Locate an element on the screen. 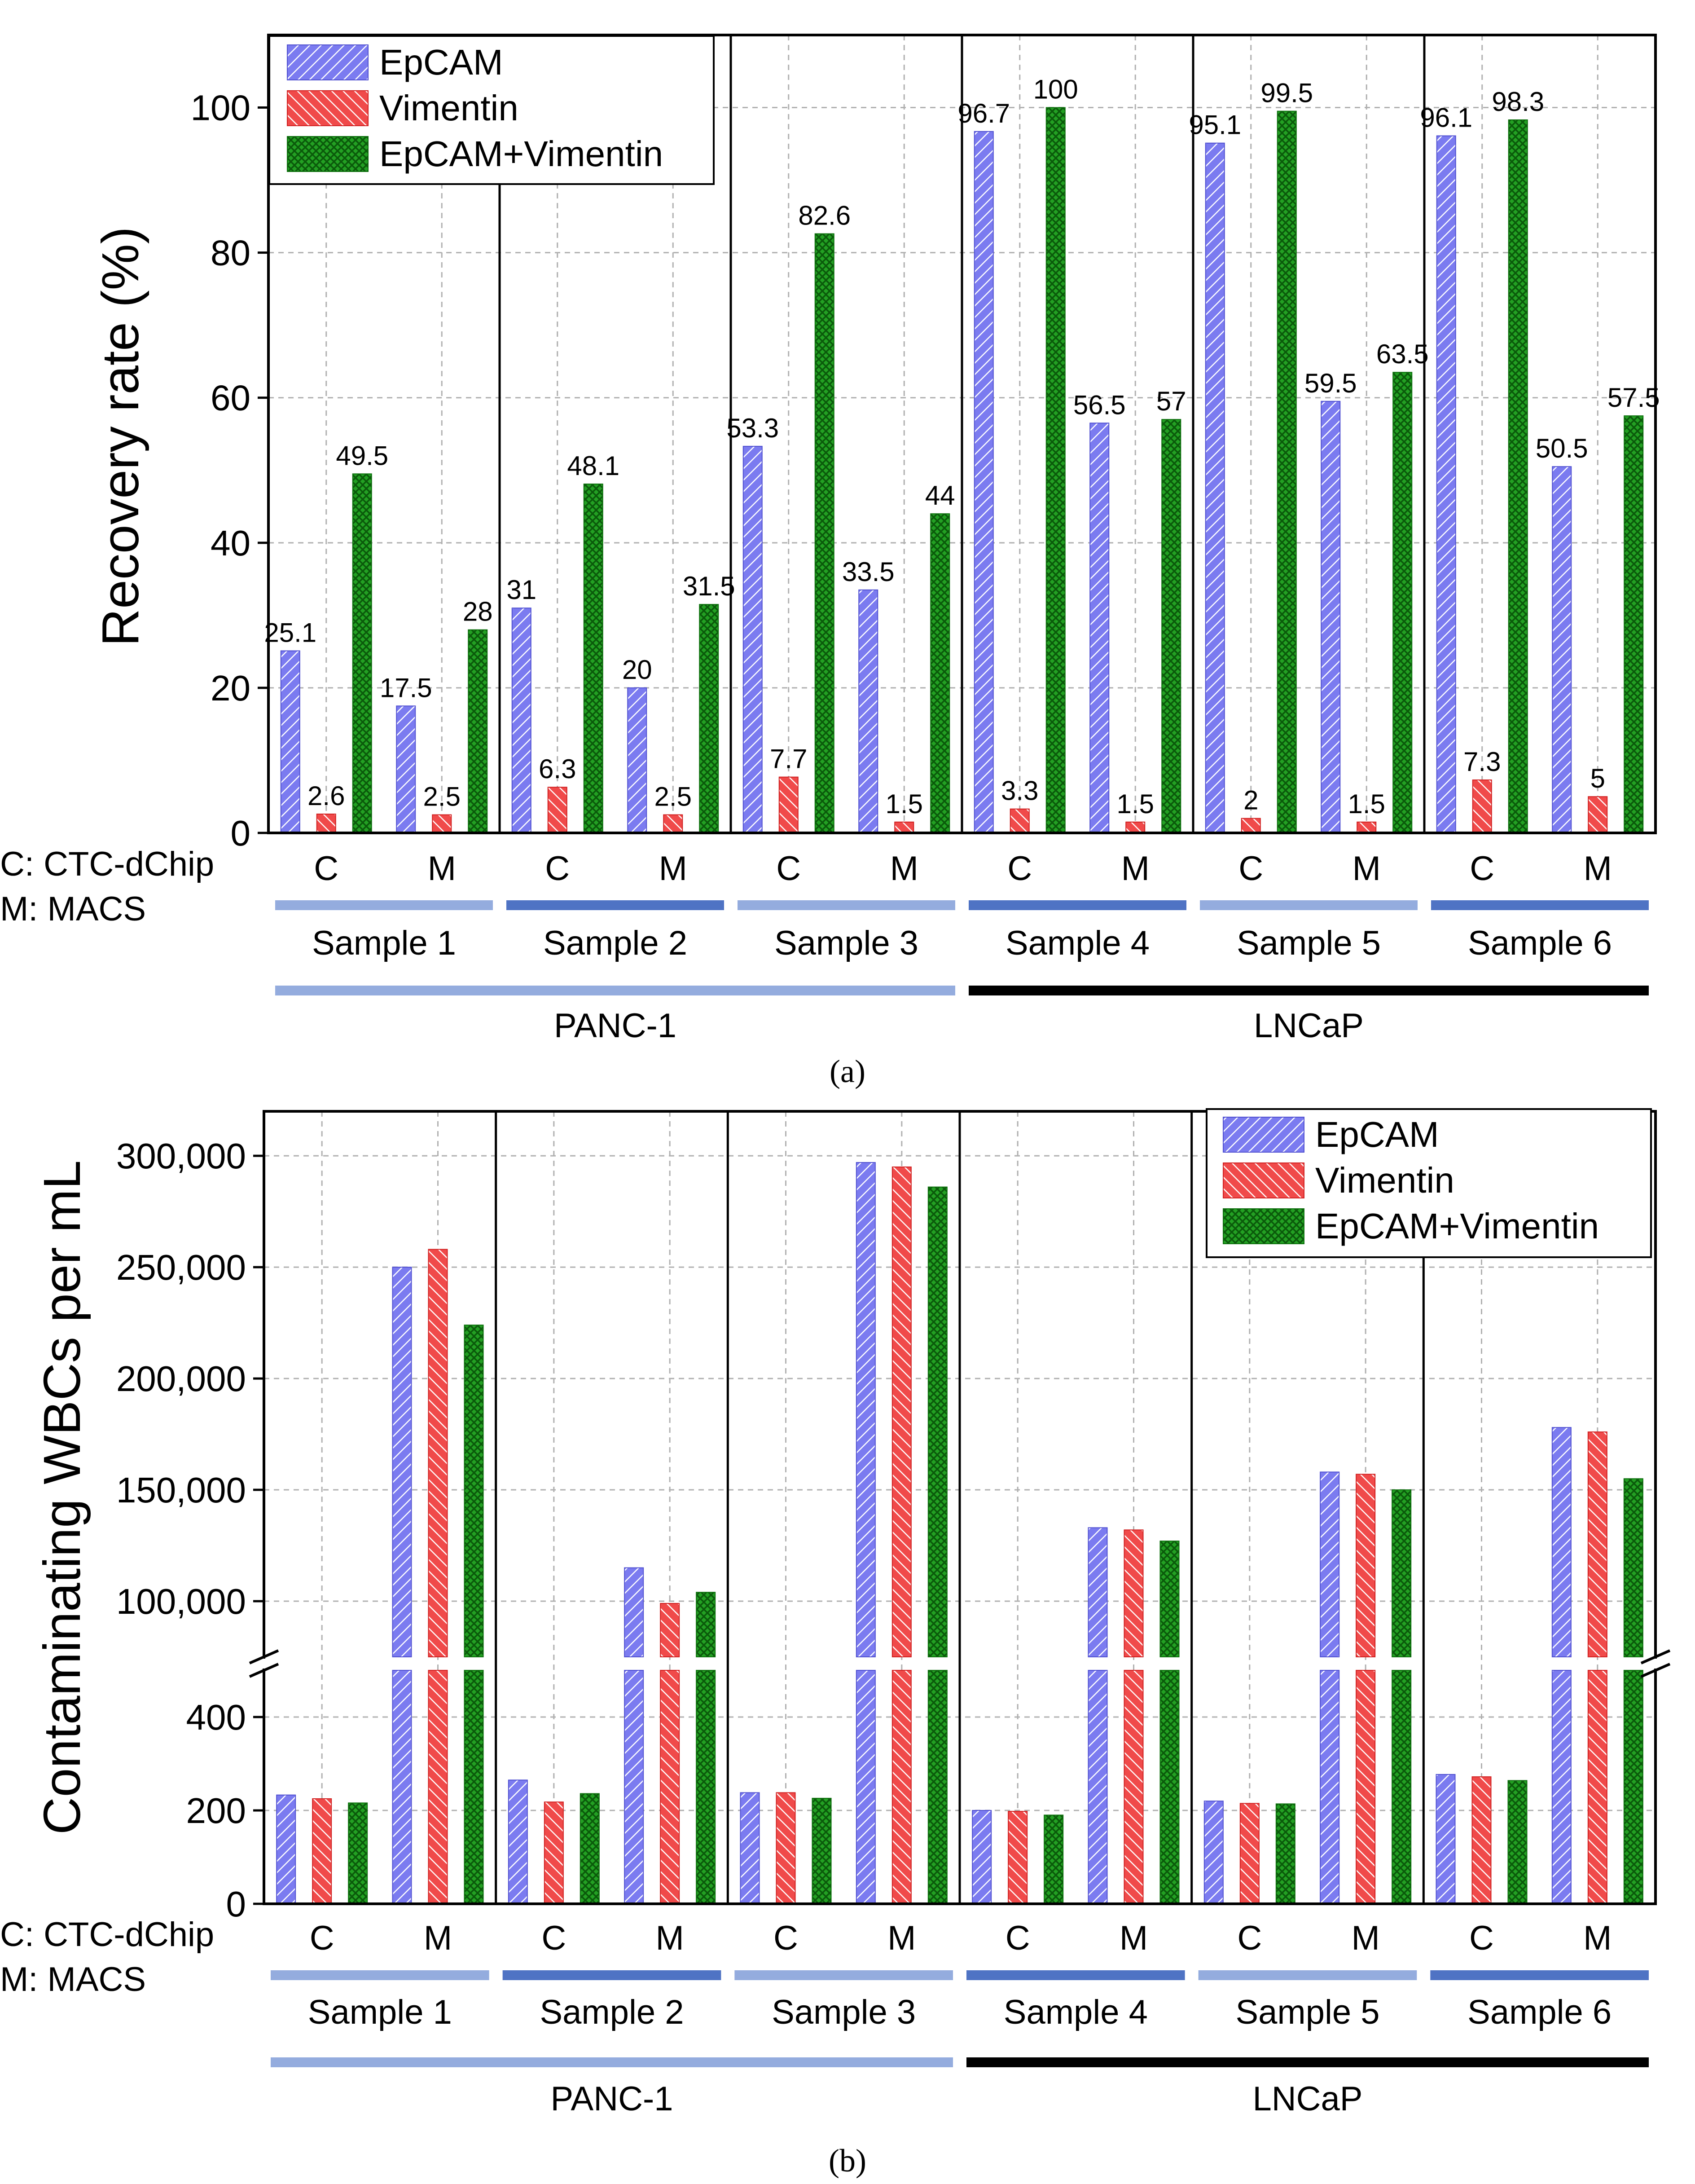 The height and width of the screenshot is (2184, 1695). value-label: 63.5 is located at coordinates (1402, 354).